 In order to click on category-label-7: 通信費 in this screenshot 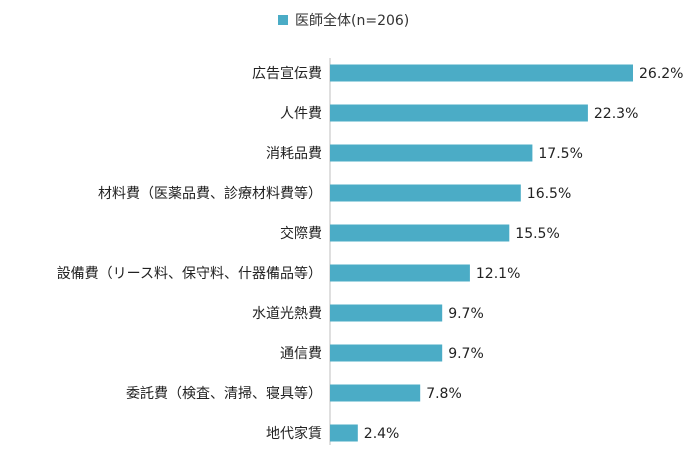, I will do `click(301, 354)`.